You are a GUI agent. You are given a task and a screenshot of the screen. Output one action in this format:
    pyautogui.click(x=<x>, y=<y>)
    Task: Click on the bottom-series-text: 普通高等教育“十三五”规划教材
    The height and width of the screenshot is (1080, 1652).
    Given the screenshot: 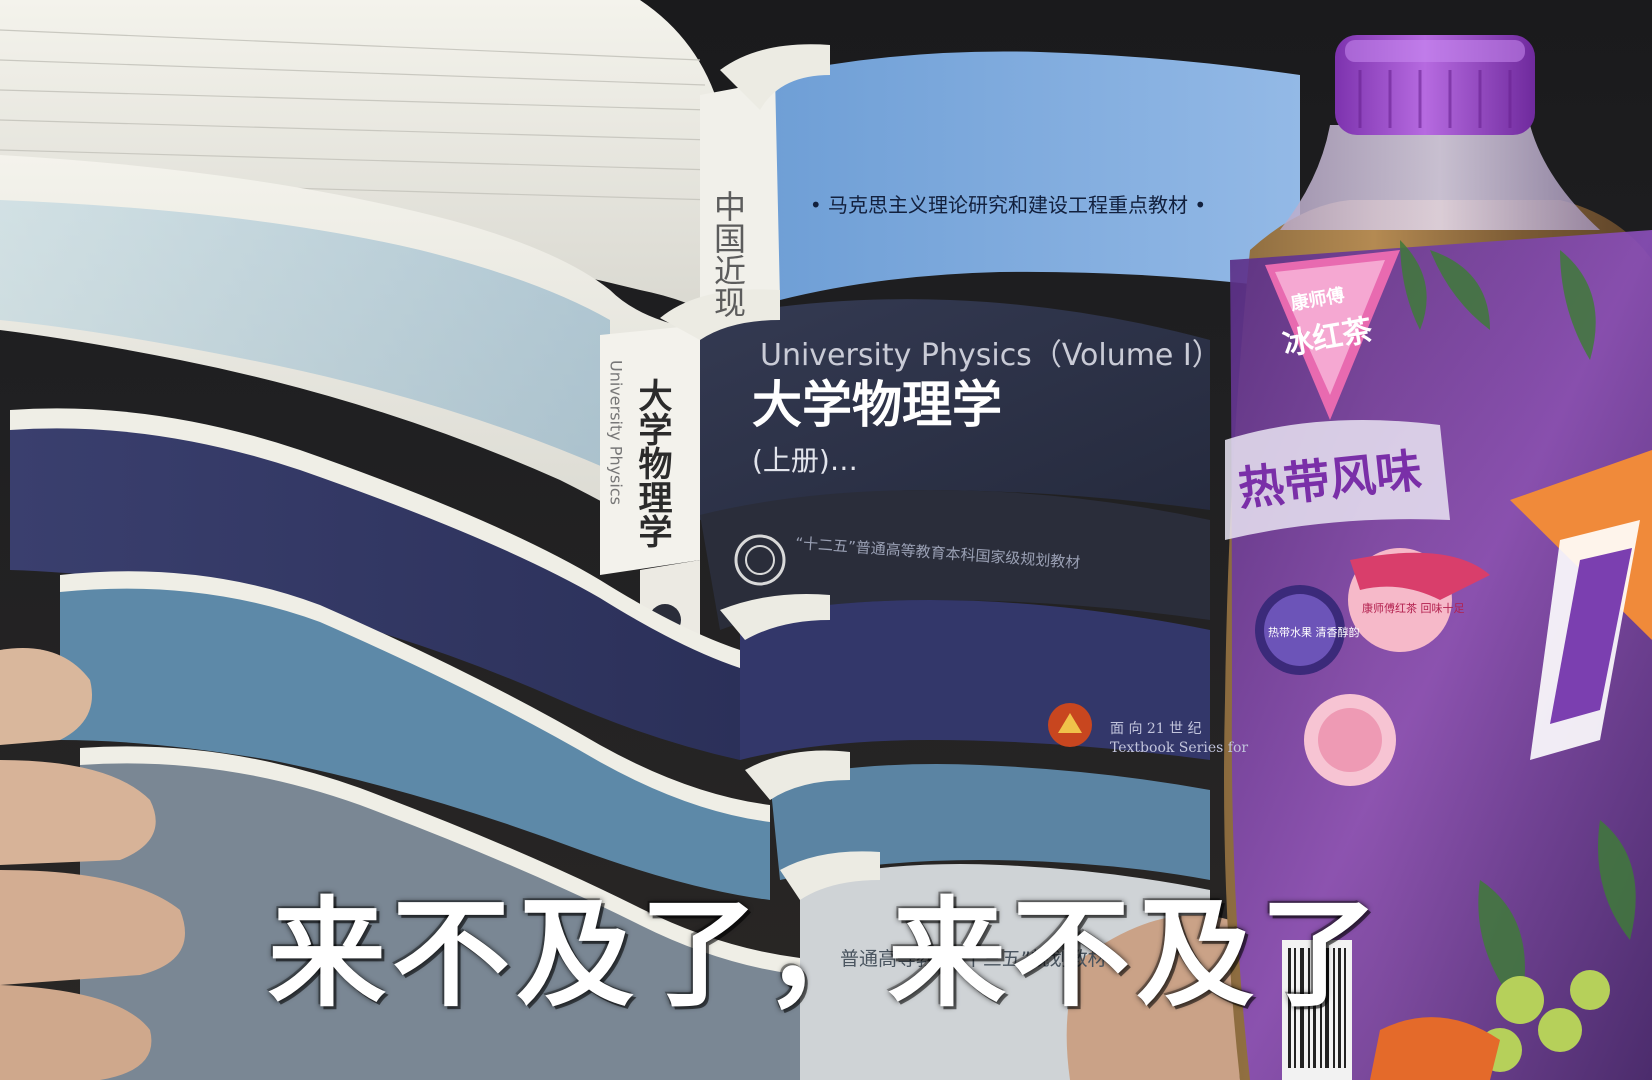 What is the action you would take?
    pyautogui.click(x=973, y=959)
    